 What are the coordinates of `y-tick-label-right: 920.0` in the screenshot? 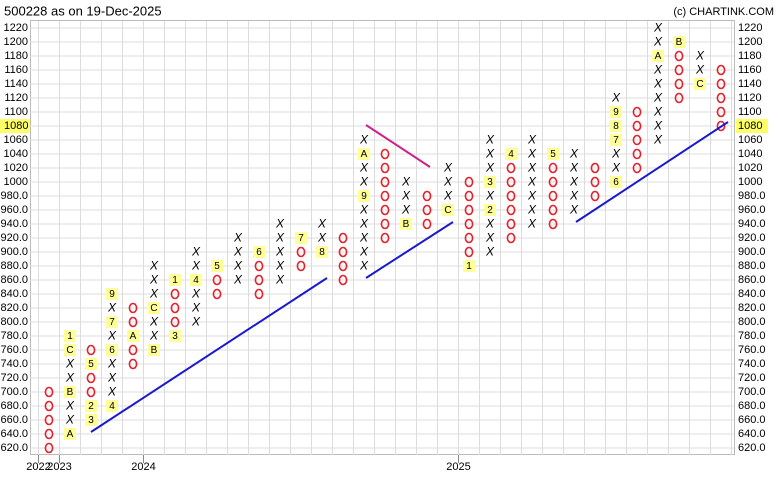 It's located at (752, 238).